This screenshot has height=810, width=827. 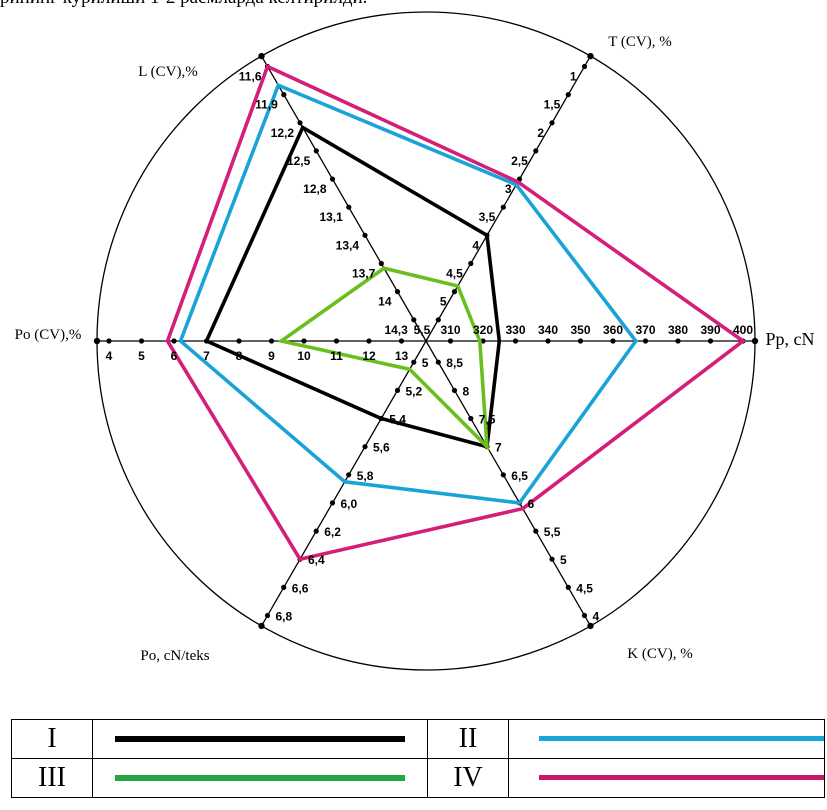 What do you see at coordinates (466, 391) in the screenshot?
I see `tick-label-k: 8` at bounding box center [466, 391].